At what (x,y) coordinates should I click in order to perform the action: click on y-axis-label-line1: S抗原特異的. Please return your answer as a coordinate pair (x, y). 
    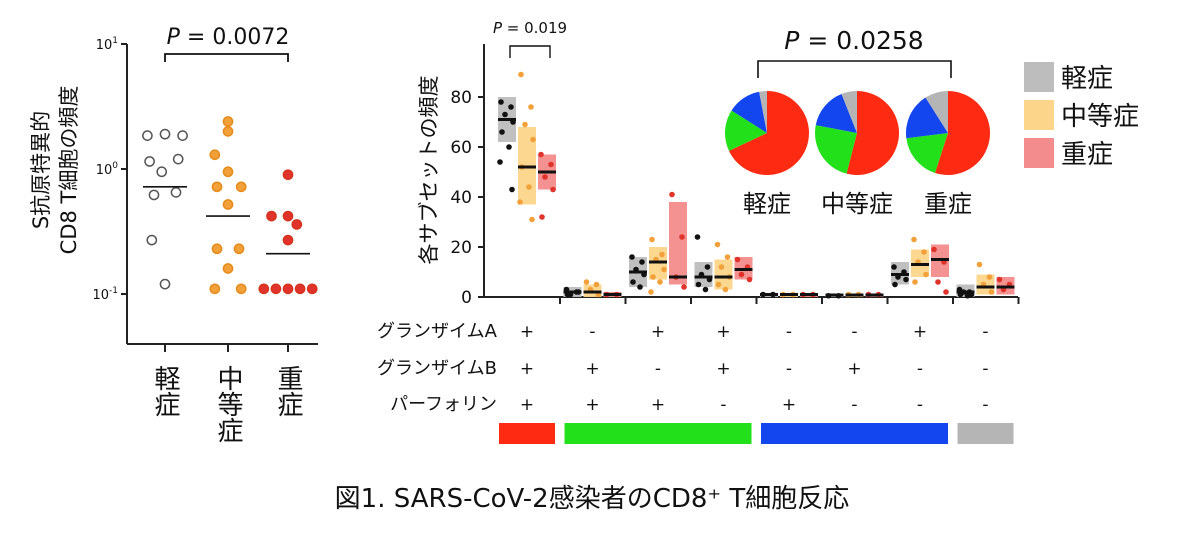
    Looking at the image, I should click on (41, 170).